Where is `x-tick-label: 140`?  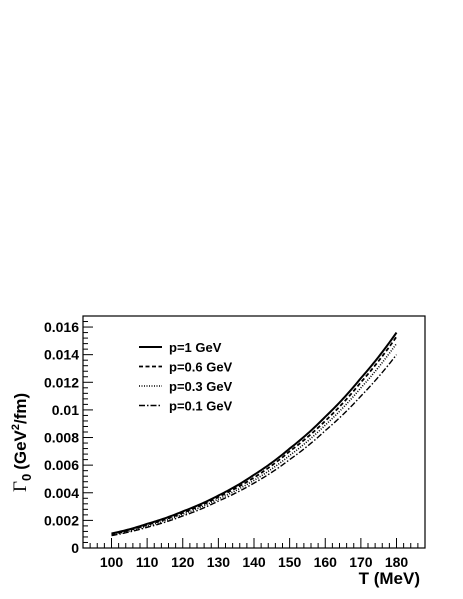 x-tick-label: 140 is located at coordinates (254, 562).